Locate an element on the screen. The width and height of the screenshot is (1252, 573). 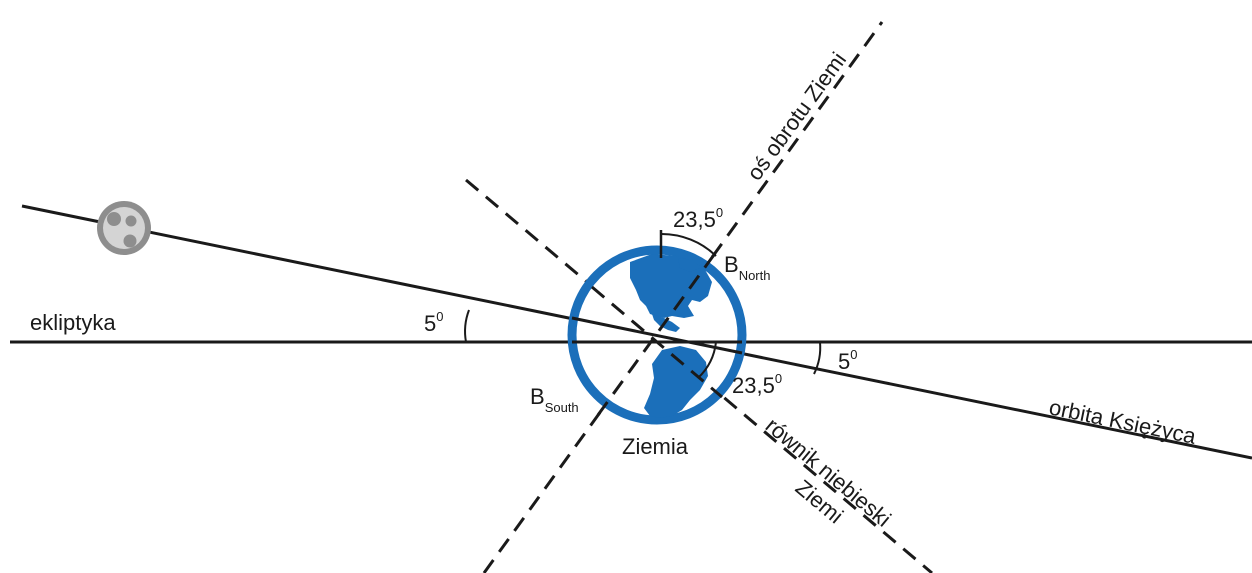
angle-arc-top is located at coordinates (688, 244).